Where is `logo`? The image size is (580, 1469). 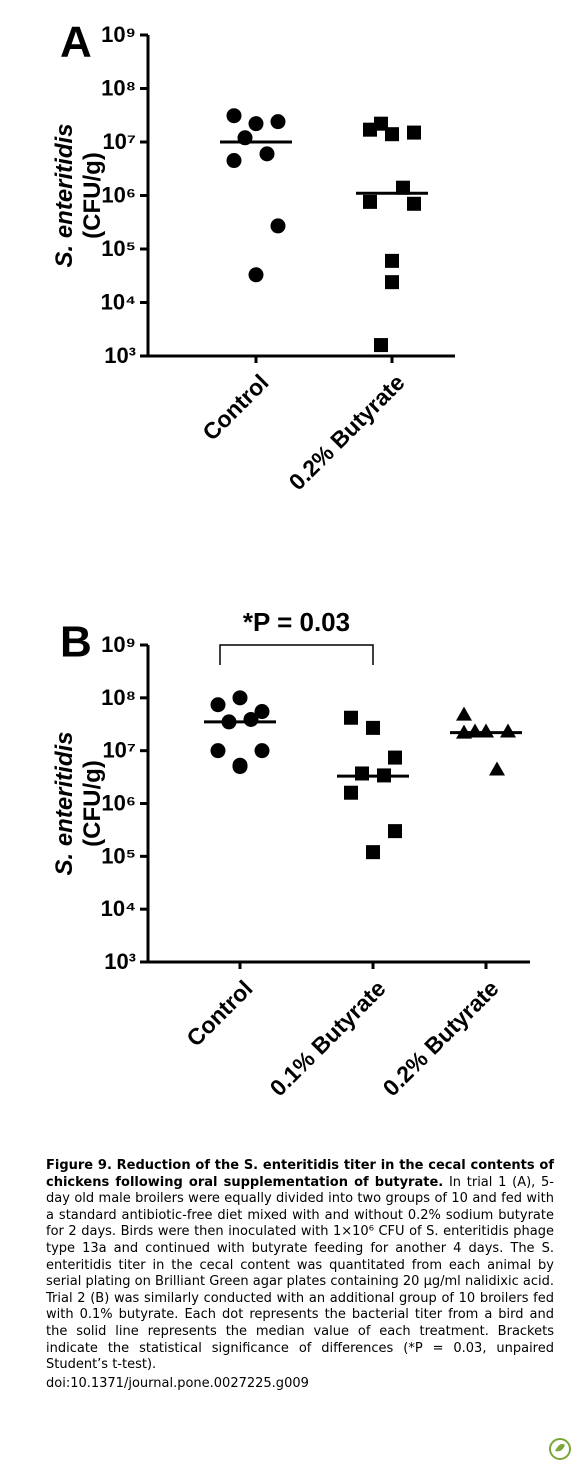 logo is located at coordinates (560, 1449).